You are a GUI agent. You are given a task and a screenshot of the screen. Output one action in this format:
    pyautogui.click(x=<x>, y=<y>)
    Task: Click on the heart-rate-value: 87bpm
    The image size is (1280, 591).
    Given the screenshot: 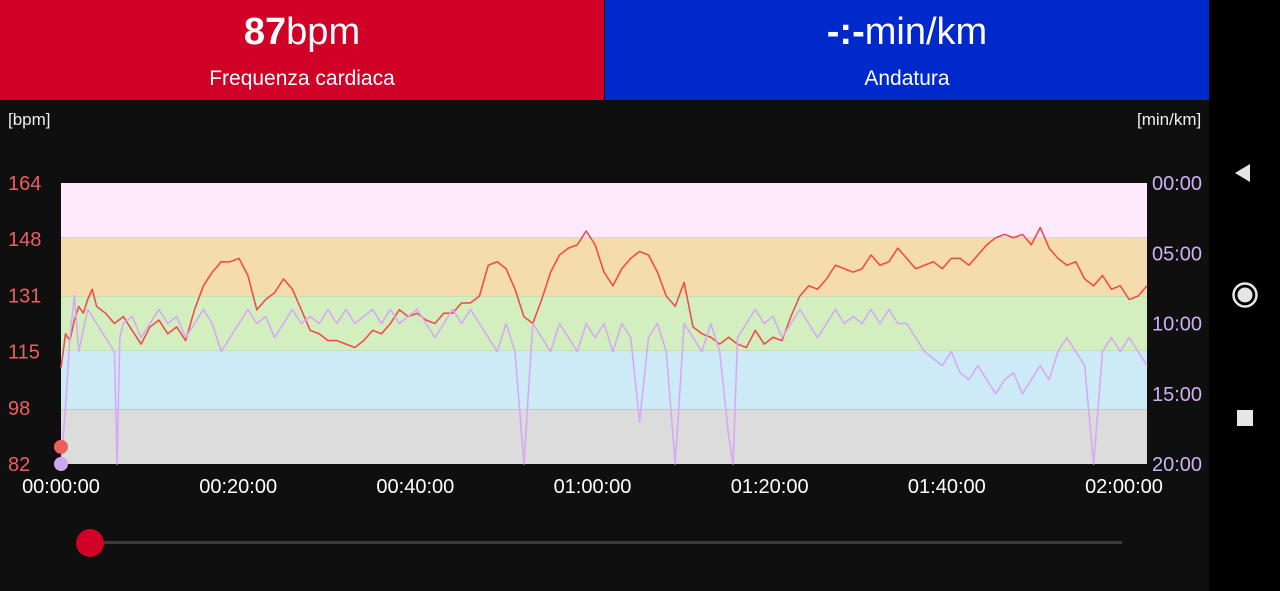 What is the action you would take?
    pyautogui.click(x=302, y=32)
    